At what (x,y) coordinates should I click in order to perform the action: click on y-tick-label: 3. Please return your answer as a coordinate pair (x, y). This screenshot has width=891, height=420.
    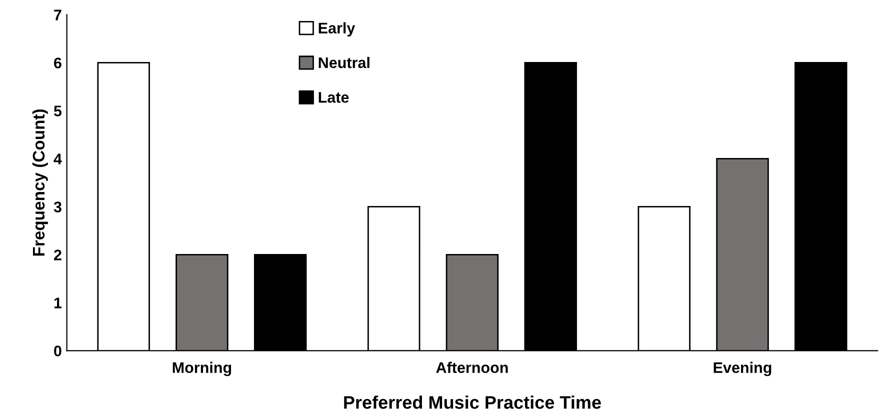
    Looking at the image, I should click on (58, 207).